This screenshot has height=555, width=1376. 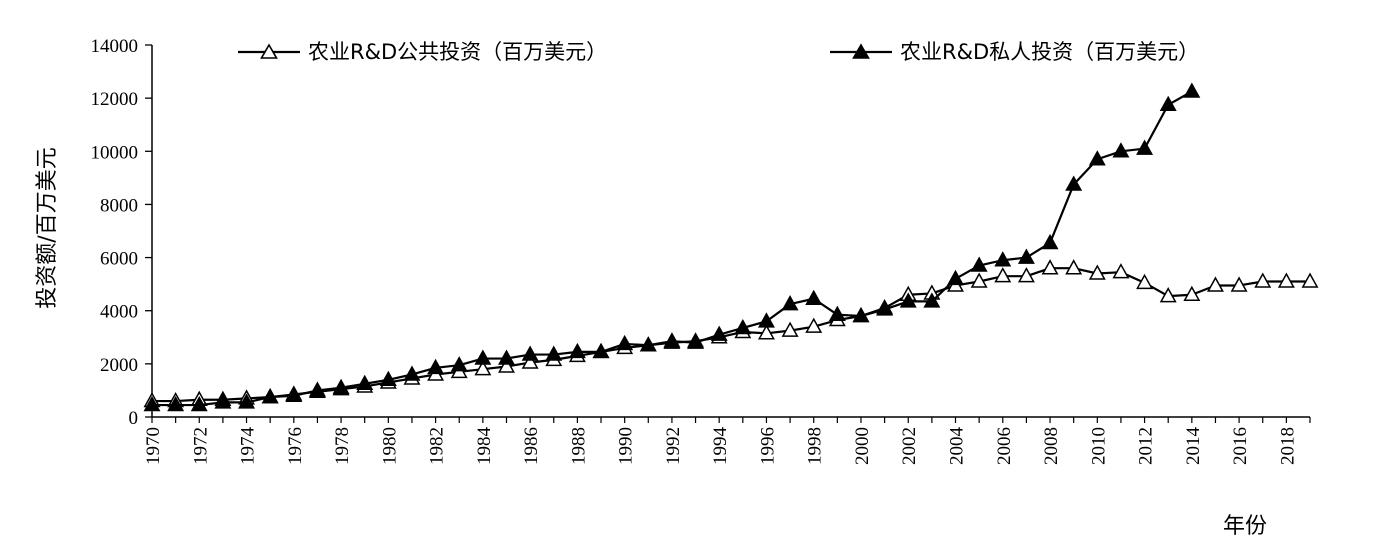 What do you see at coordinates (248, 446) in the screenshot?
I see `x-tick-label: 1974` at bounding box center [248, 446].